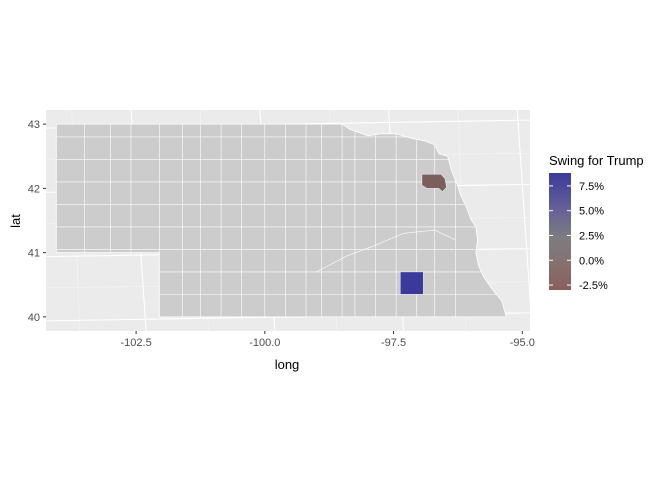  I want to click on legend-label: 5.0%, so click(591, 212).